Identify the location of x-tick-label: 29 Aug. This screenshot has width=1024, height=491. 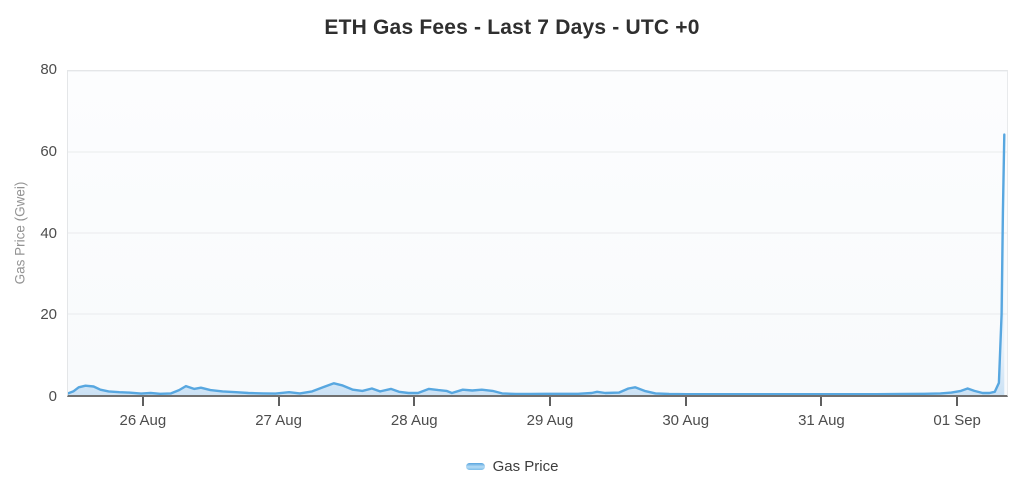
(550, 420).